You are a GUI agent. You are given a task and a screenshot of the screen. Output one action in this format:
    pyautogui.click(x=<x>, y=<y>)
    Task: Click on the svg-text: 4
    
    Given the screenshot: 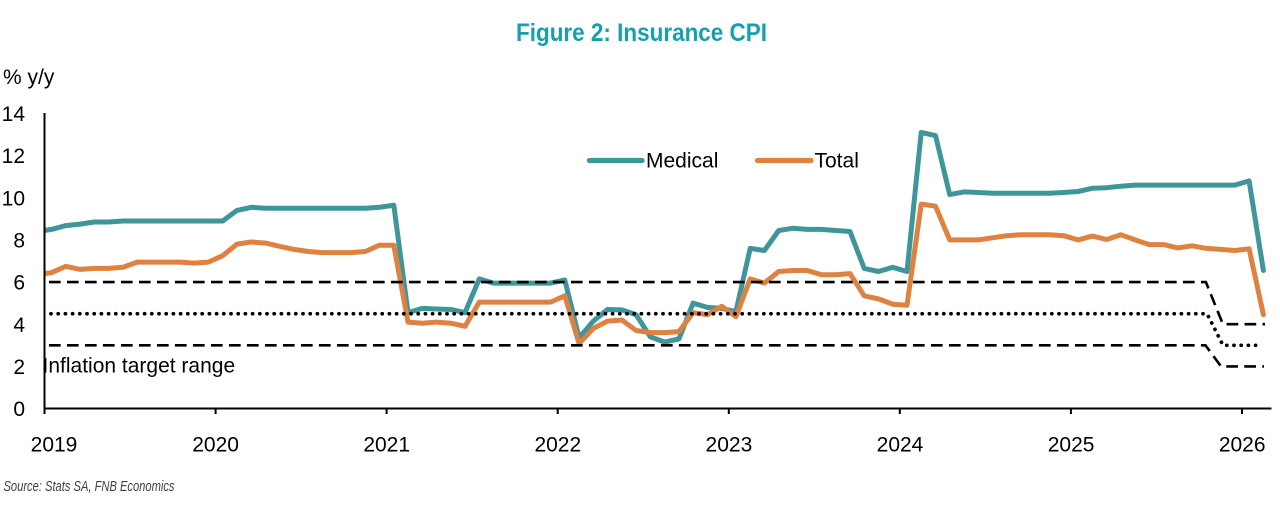 What is the action you would take?
    pyautogui.click(x=19, y=325)
    